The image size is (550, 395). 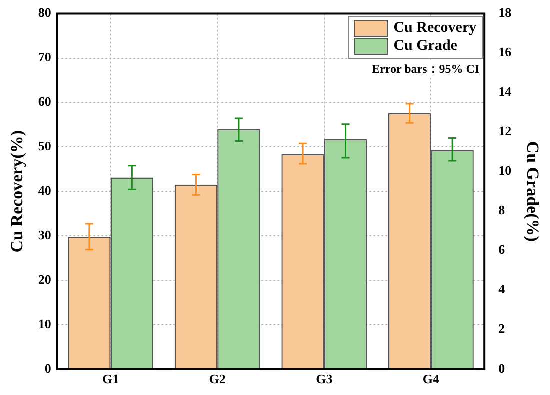 I want to click on x-tick-label: G2, so click(x=217, y=379).